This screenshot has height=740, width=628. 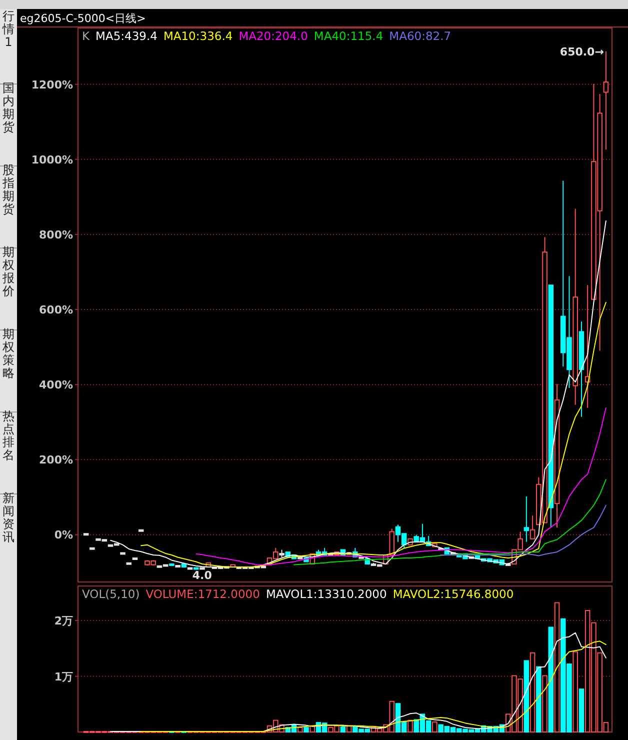 What do you see at coordinates (420, 36) in the screenshot?
I see `text: MA60:82.7` at bounding box center [420, 36].